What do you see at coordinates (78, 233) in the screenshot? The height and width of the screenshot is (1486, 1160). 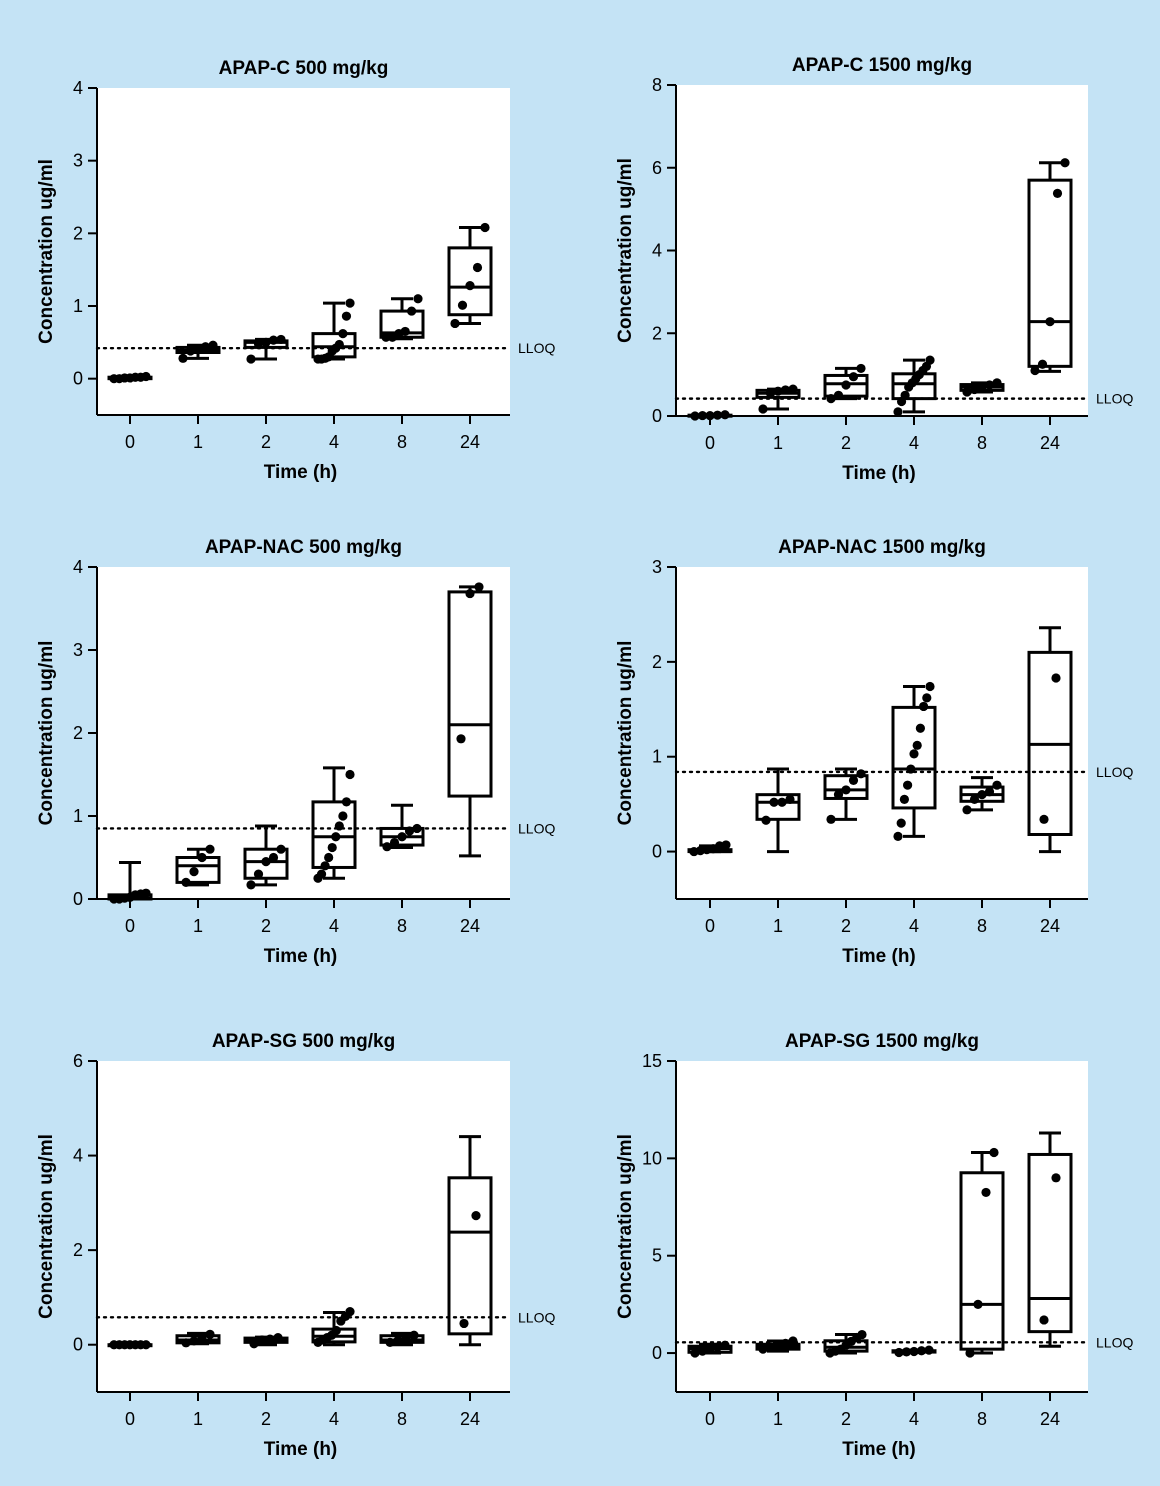 I see `y-tick-label: 2` at bounding box center [78, 233].